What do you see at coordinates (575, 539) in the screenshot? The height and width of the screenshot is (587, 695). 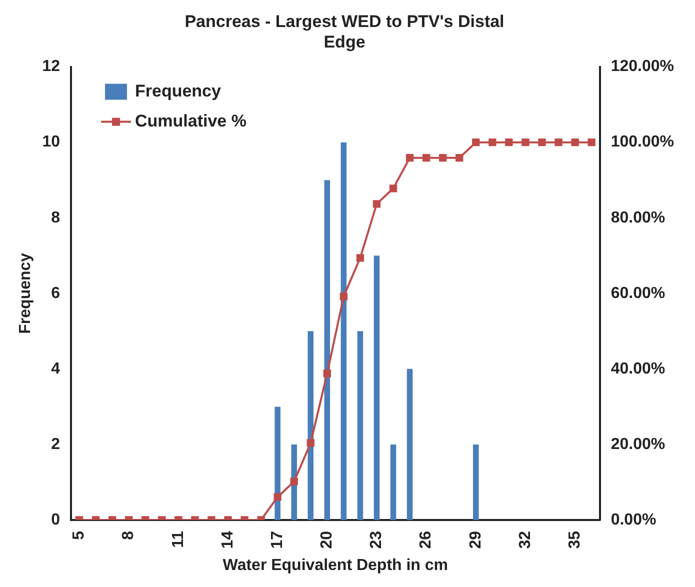 I see `x-tick-label: 35` at bounding box center [575, 539].